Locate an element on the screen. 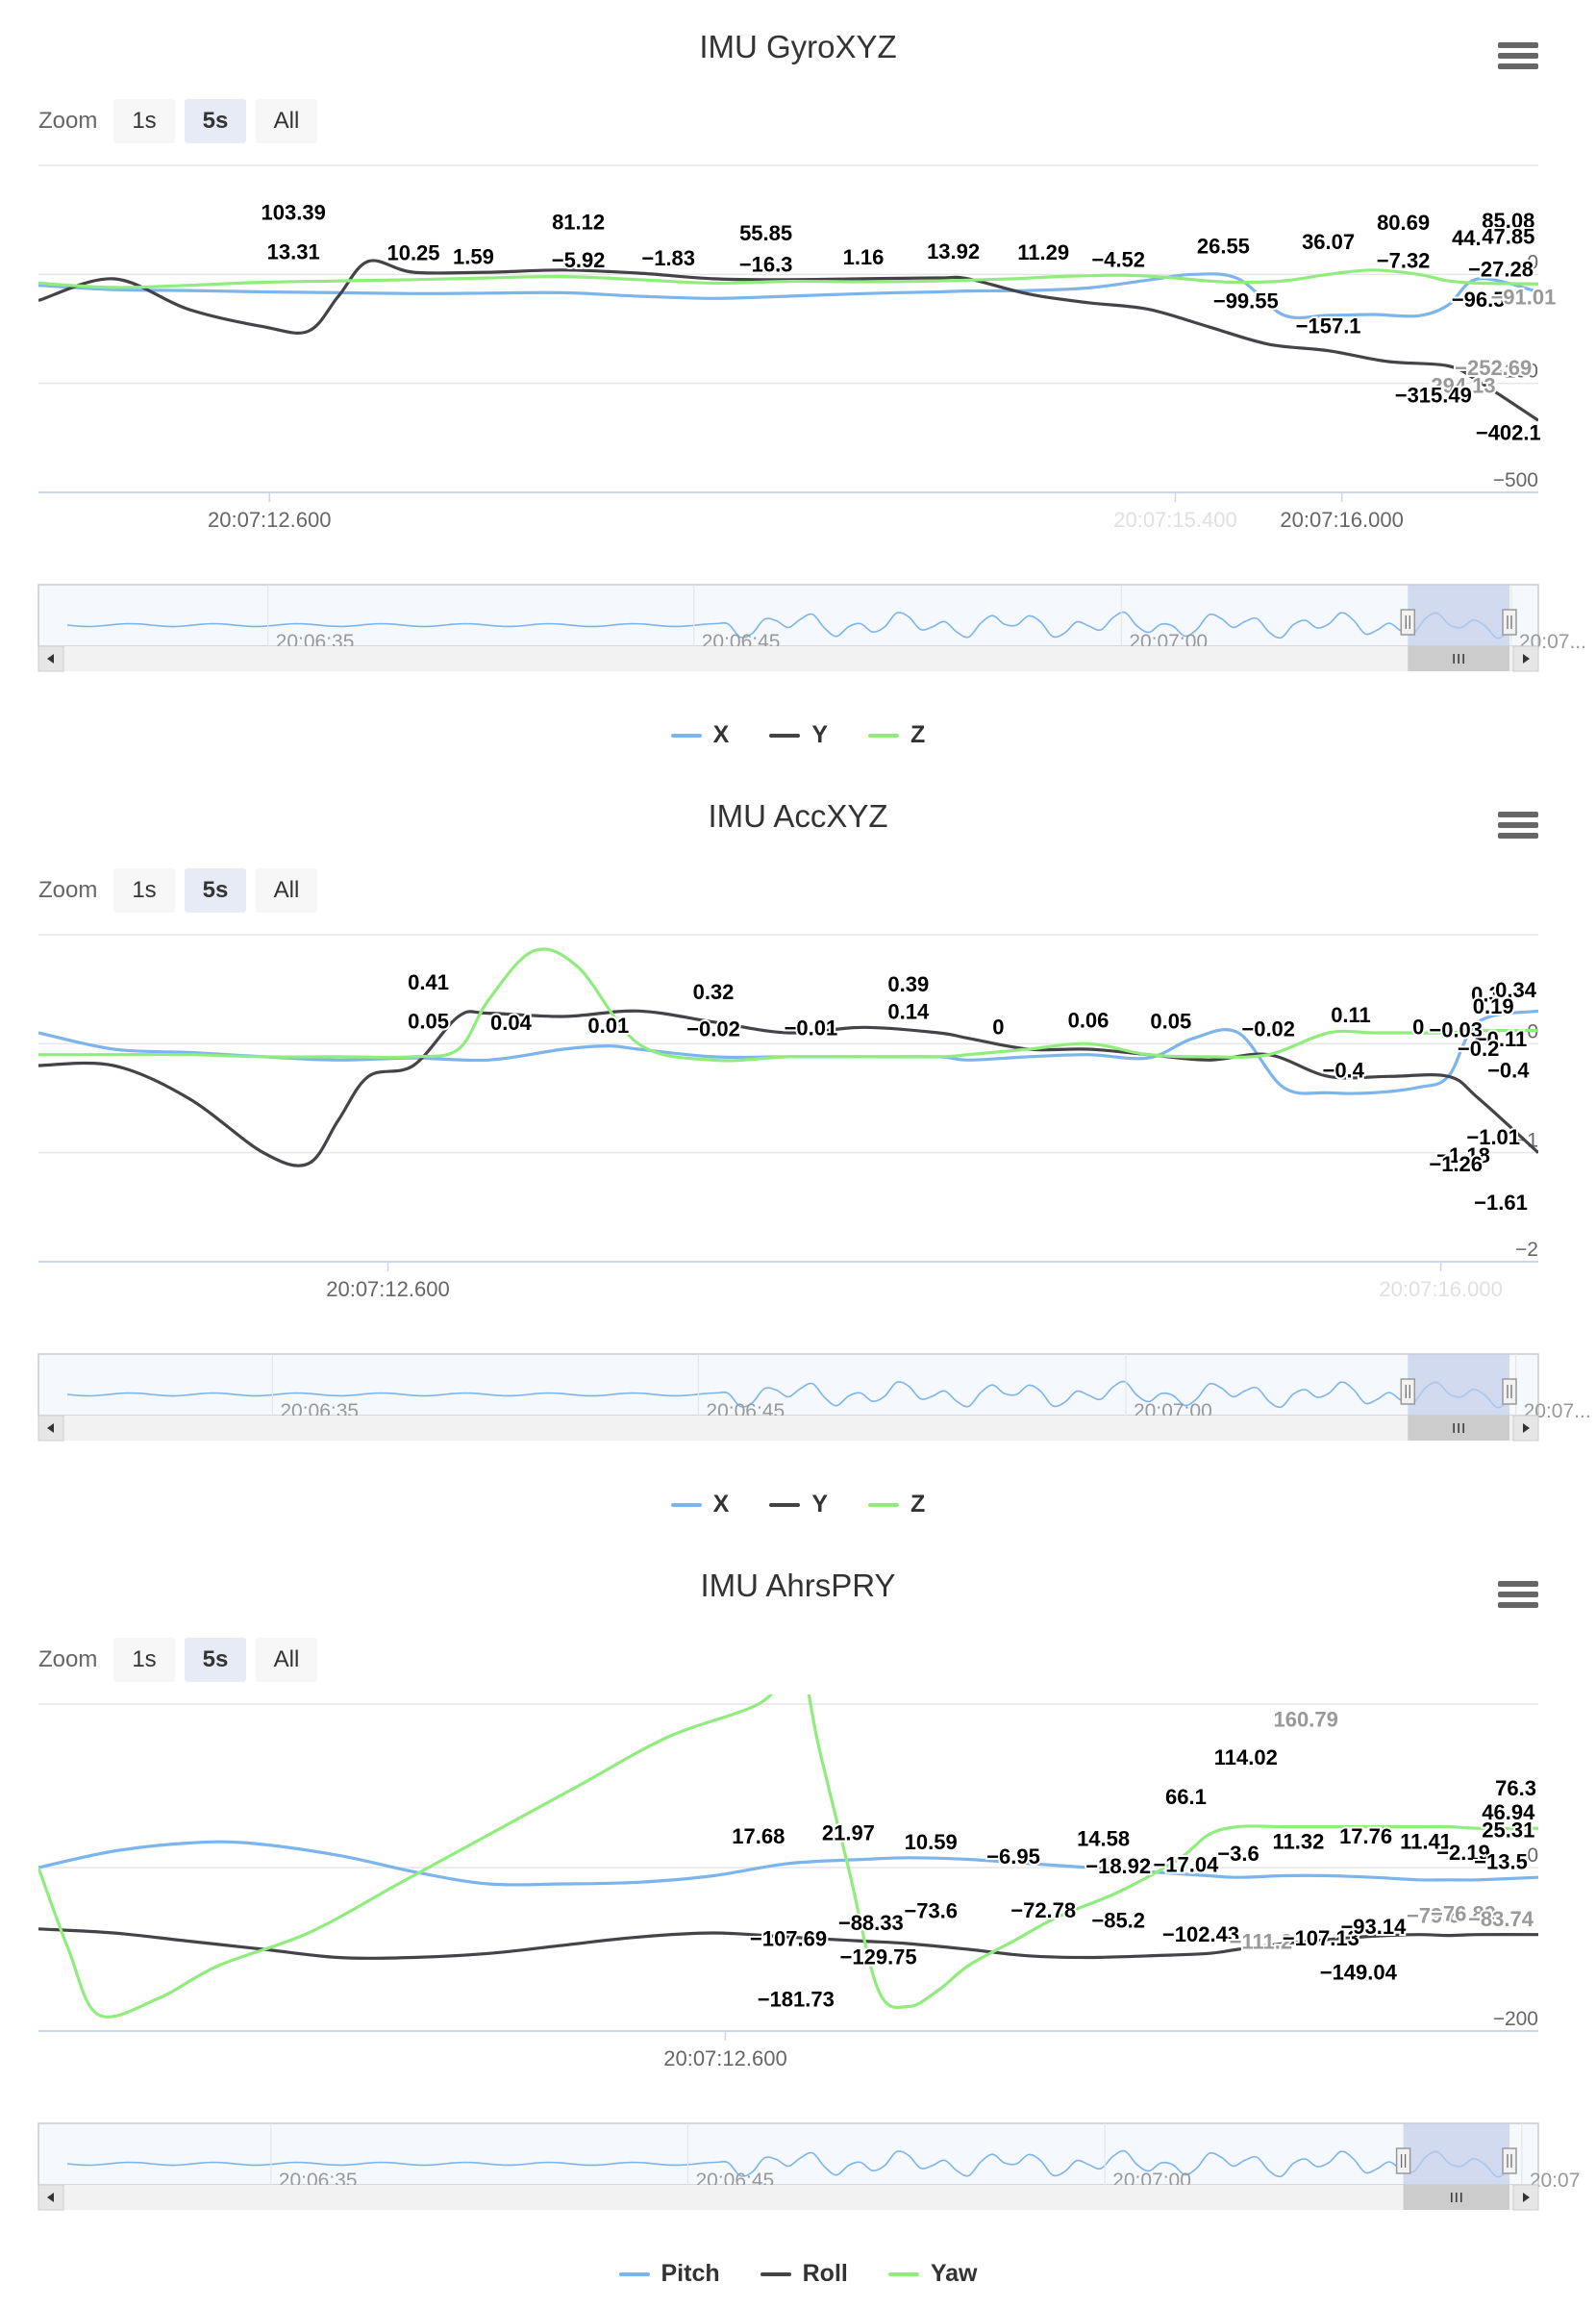 The width and height of the screenshot is (1596, 2308). data-label: 14.58 is located at coordinates (1103, 1839).